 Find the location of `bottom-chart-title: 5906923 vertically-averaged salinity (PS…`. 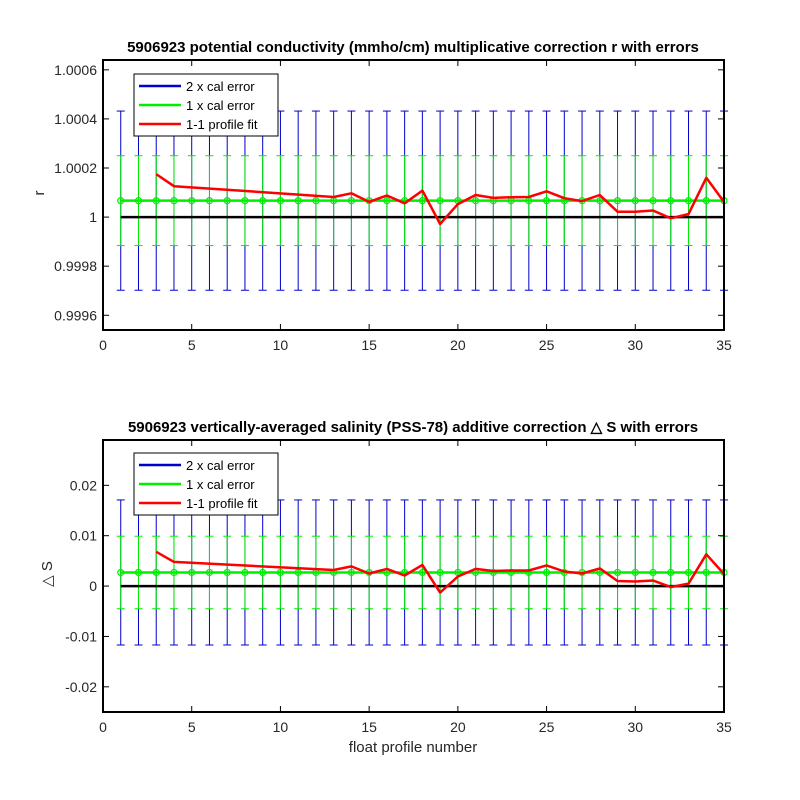

bottom-chart-title: 5906923 vertically-averaged salinity (PS… is located at coordinates (413, 427).